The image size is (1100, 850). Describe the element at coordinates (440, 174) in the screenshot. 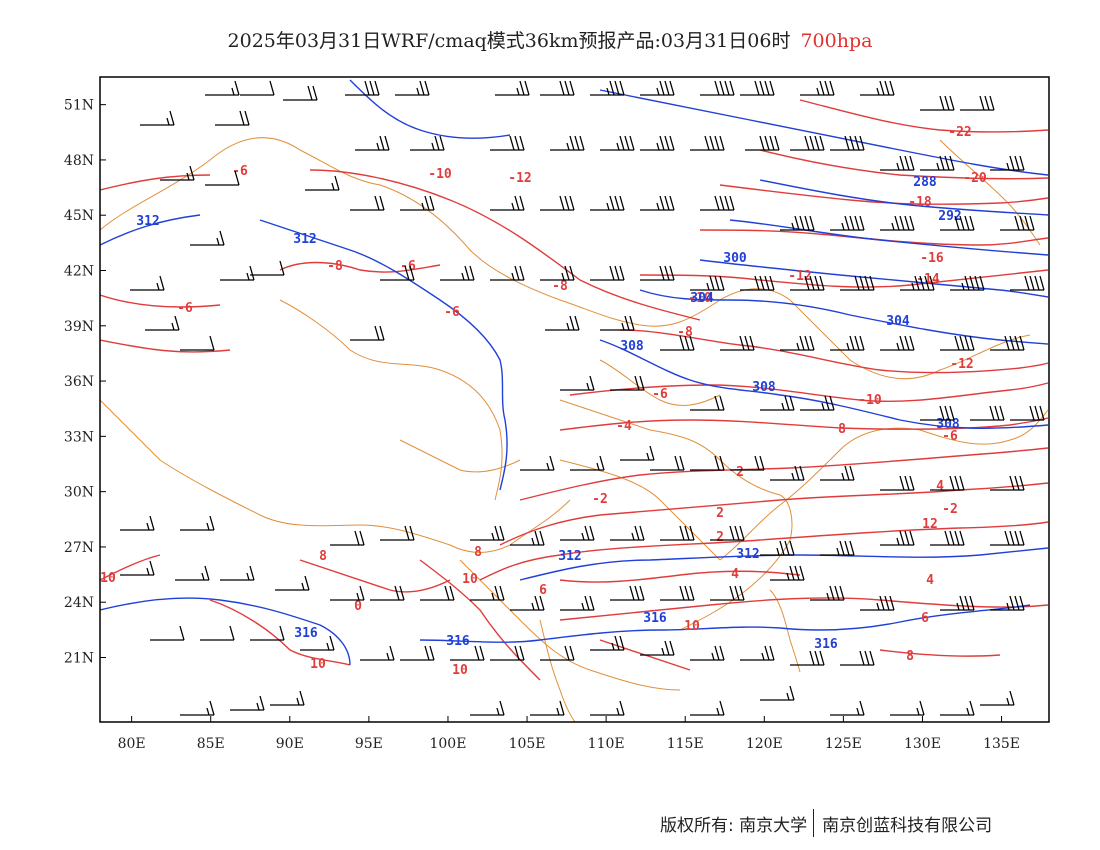

I see `temperature-label: -10` at that location.